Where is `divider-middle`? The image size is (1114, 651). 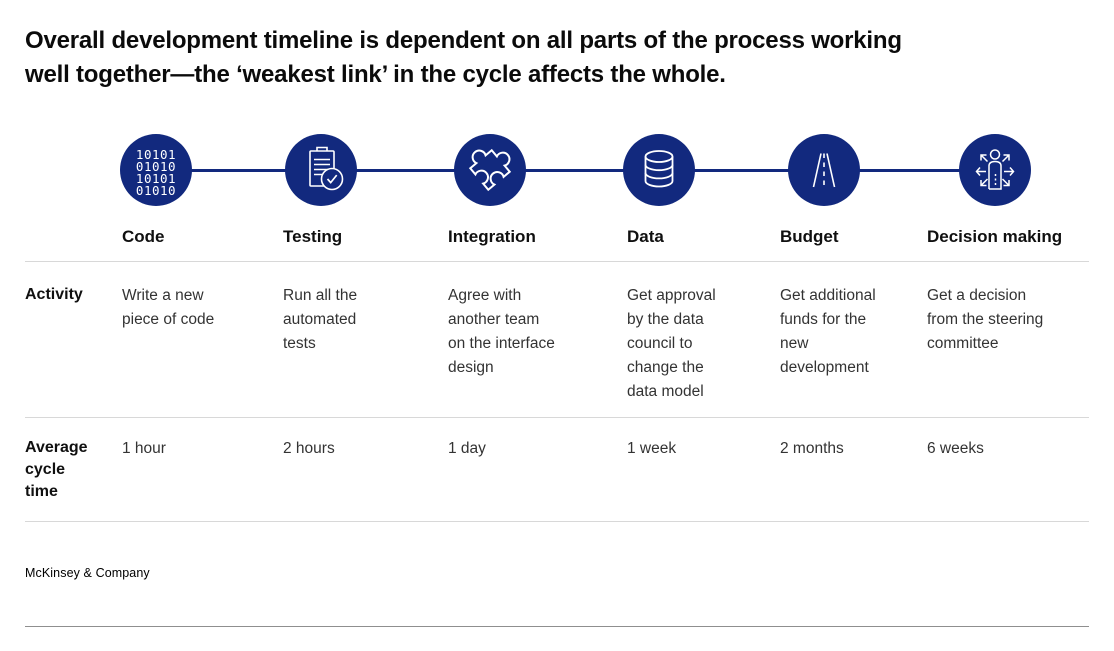
divider-middle is located at coordinates (557, 417).